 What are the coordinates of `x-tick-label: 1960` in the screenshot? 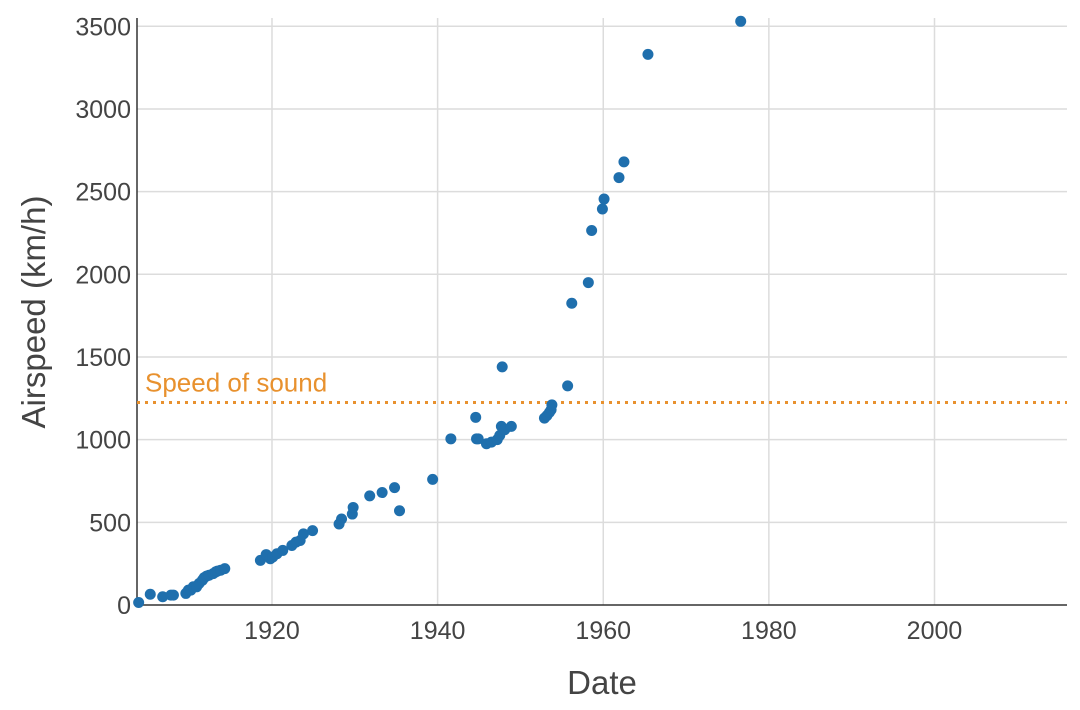 It's located at (603, 631).